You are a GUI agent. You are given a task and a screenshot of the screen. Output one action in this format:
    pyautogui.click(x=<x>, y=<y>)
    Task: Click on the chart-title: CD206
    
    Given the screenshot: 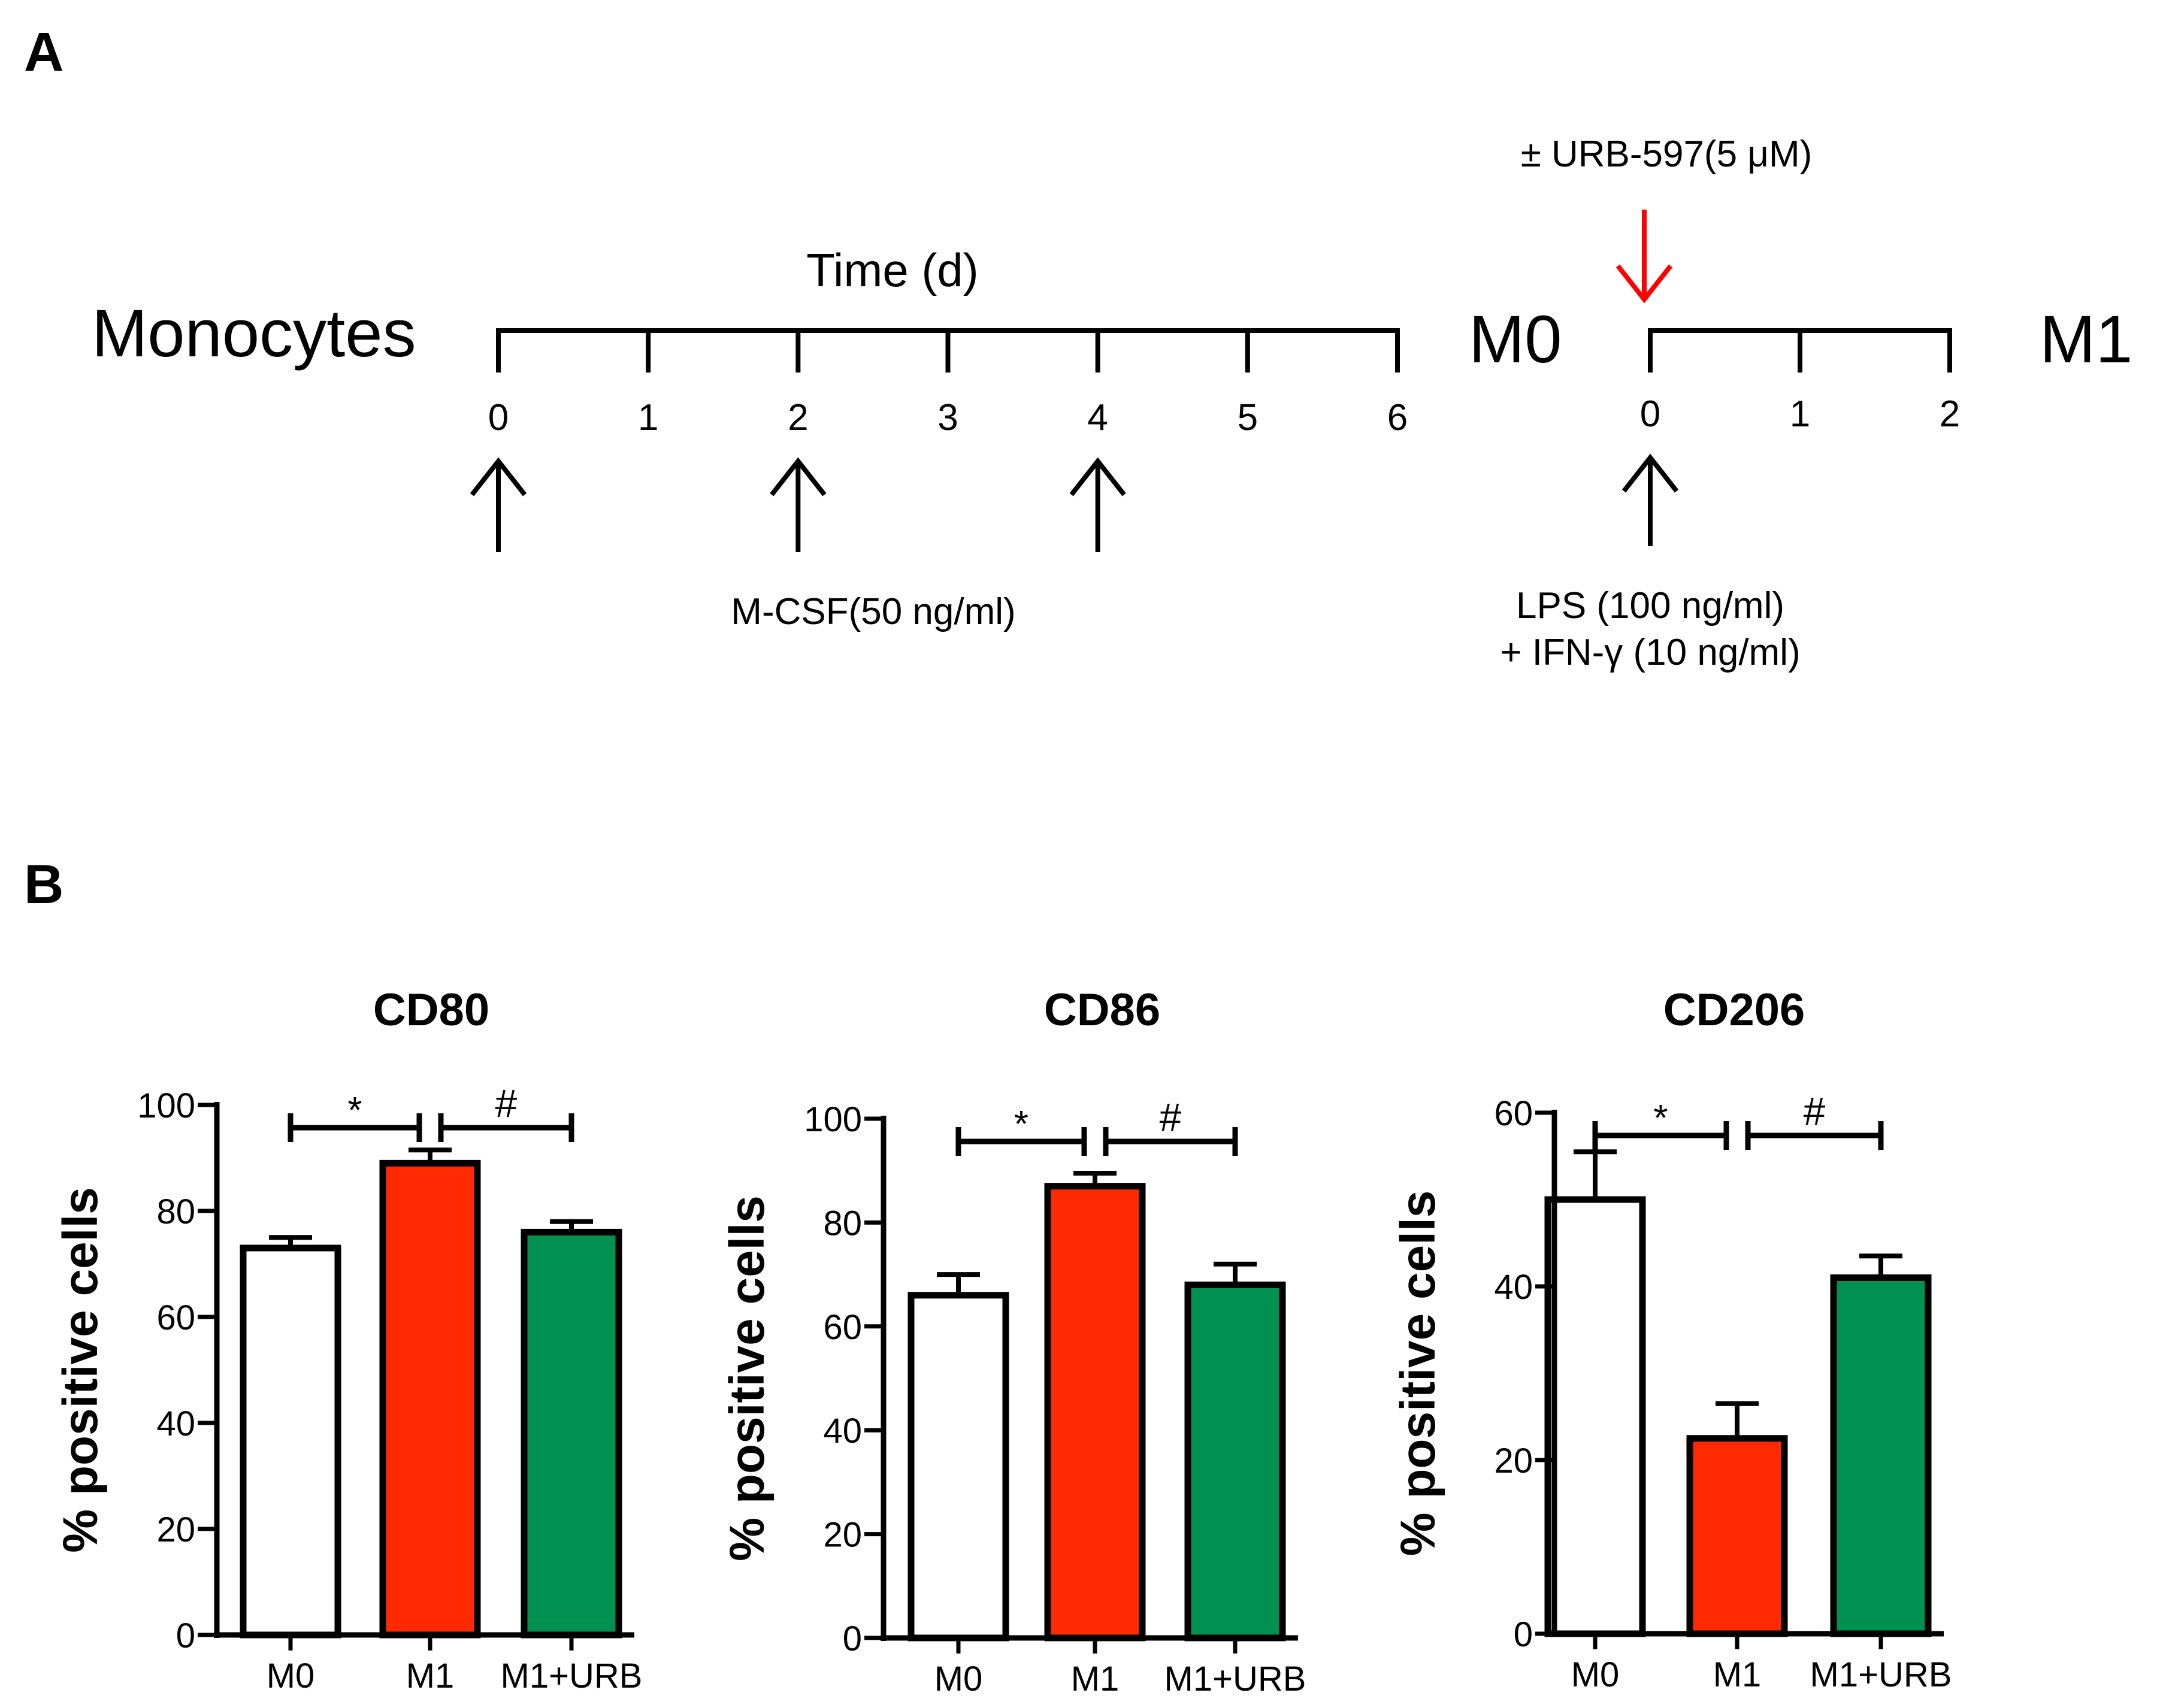 What is the action you would take?
    pyautogui.click(x=1734, y=1010)
    